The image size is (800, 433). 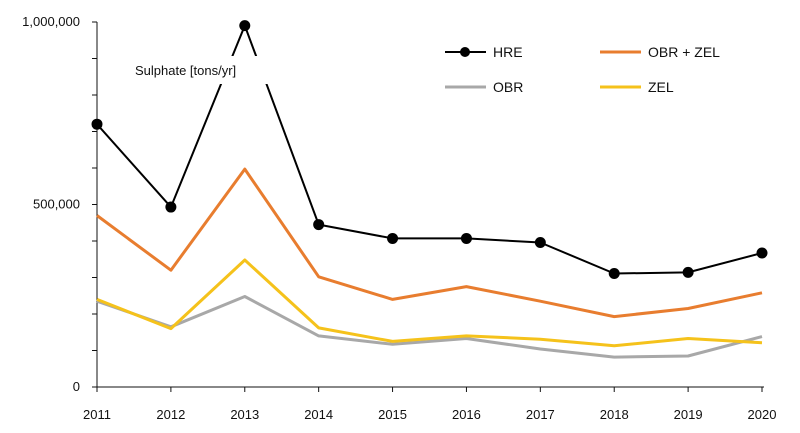 I want to click on legend-item-obr-zel: OBR + ZEL, so click(x=660, y=52).